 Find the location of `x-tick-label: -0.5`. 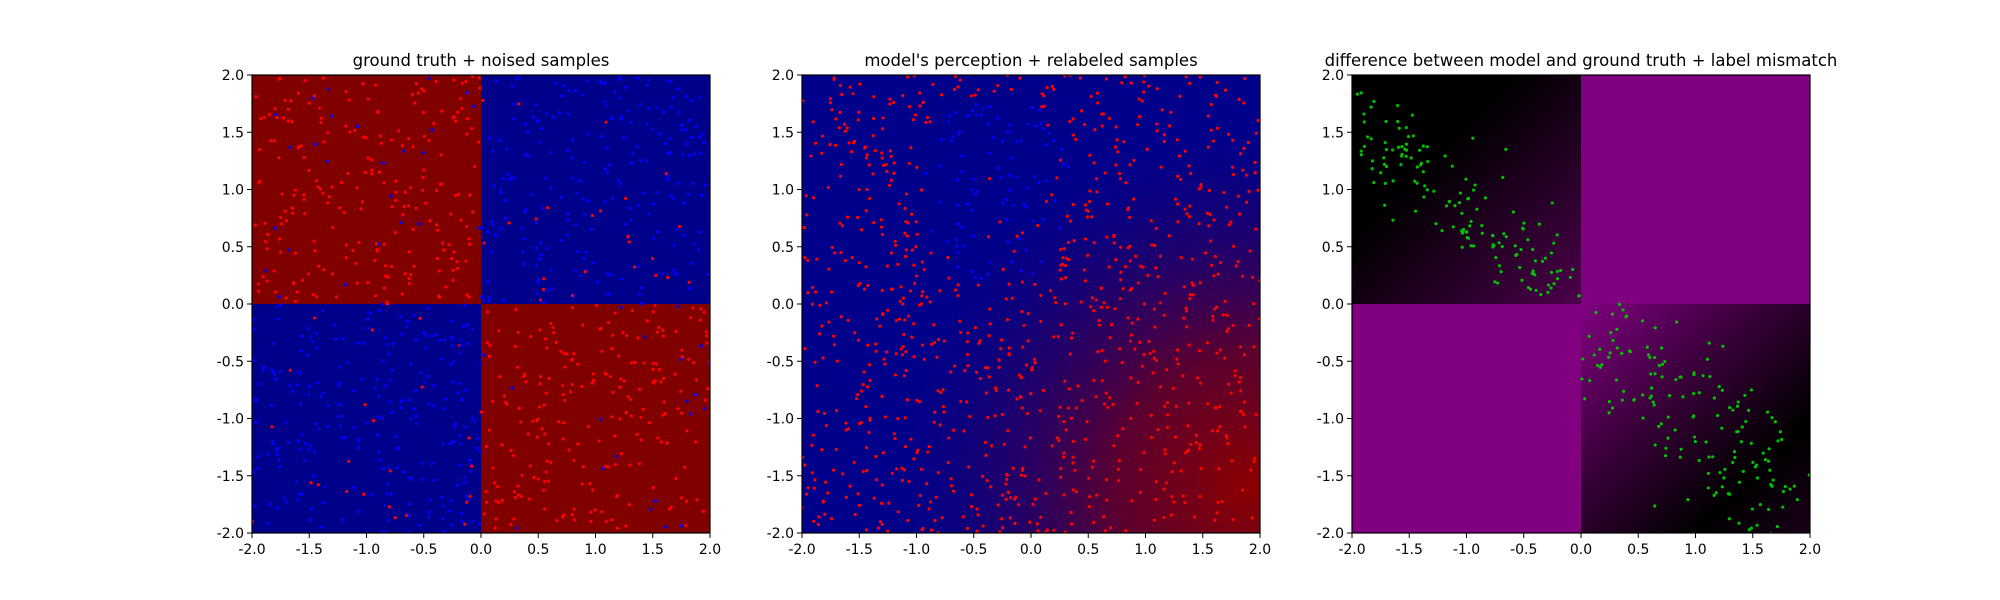

x-tick-label: -0.5 is located at coordinates (1523, 550).